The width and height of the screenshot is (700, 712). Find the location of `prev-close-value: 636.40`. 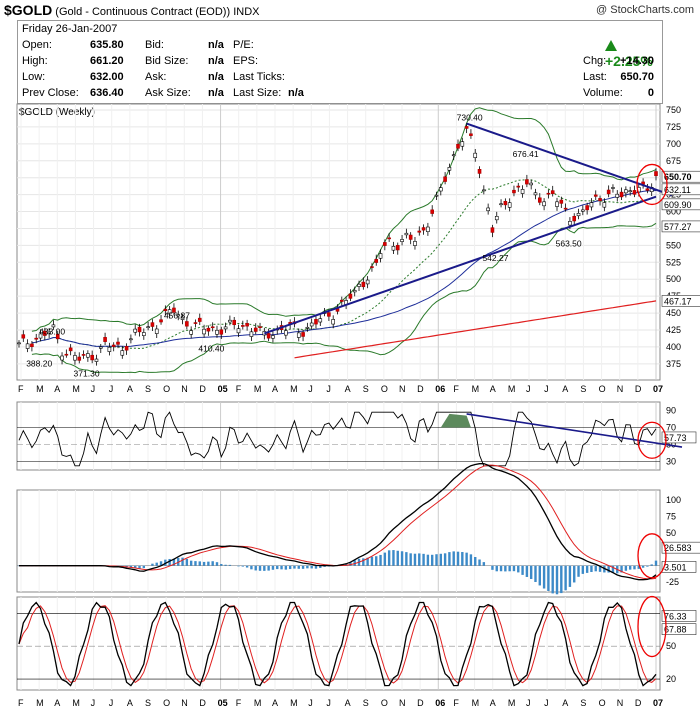

prev-close-value: 636.40 is located at coordinates (107, 93).